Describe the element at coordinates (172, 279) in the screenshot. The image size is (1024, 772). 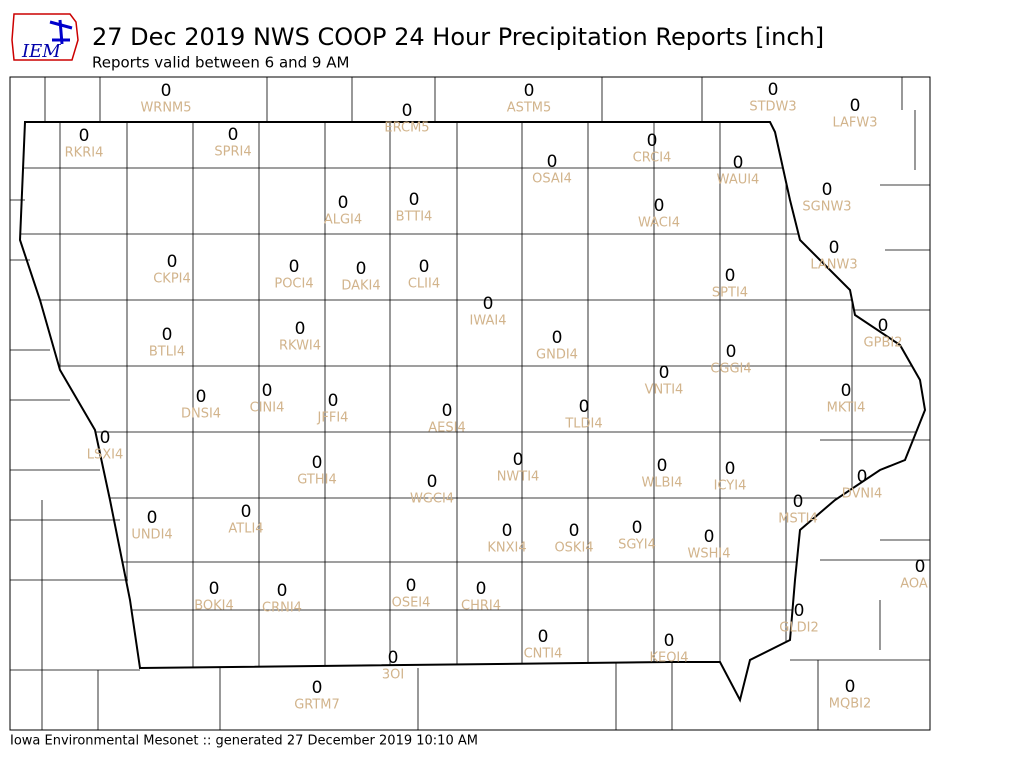
I see `station-id: CKPI4` at that location.